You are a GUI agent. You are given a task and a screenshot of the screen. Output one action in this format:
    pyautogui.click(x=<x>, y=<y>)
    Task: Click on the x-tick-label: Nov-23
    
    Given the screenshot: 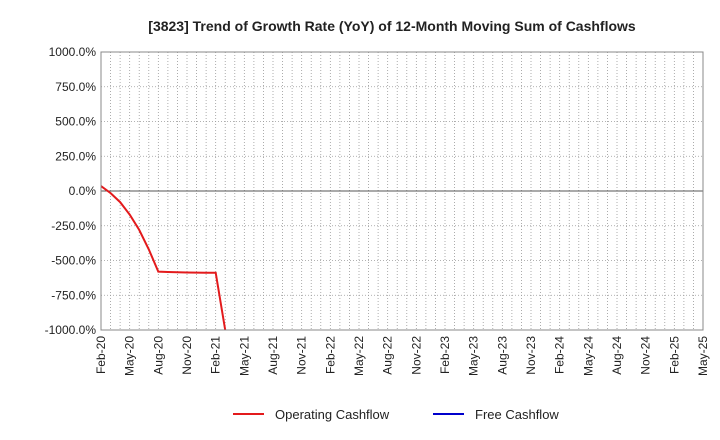 What is the action you would take?
    pyautogui.click(x=531, y=355)
    